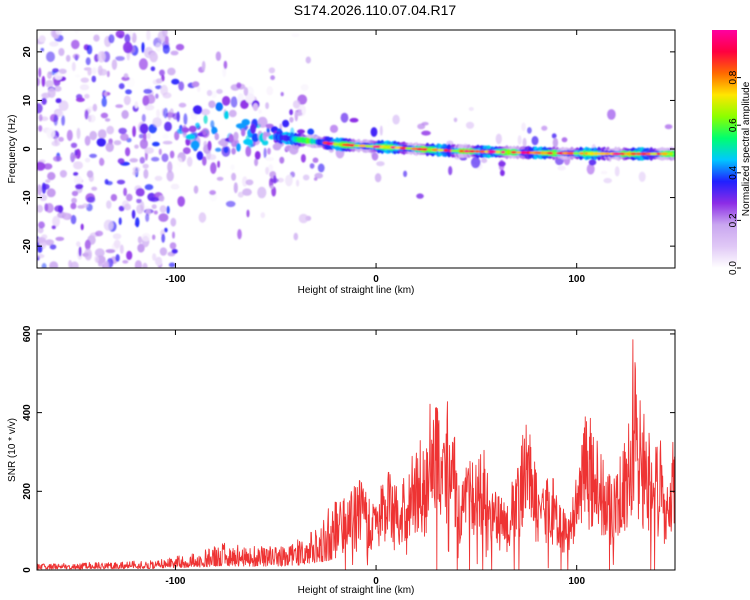 Image resolution: width=750 pixels, height=600 pixels. Describe the element at coordinates (576, 279) in the screenshot. I see `x-tick-label: 100` at that location.